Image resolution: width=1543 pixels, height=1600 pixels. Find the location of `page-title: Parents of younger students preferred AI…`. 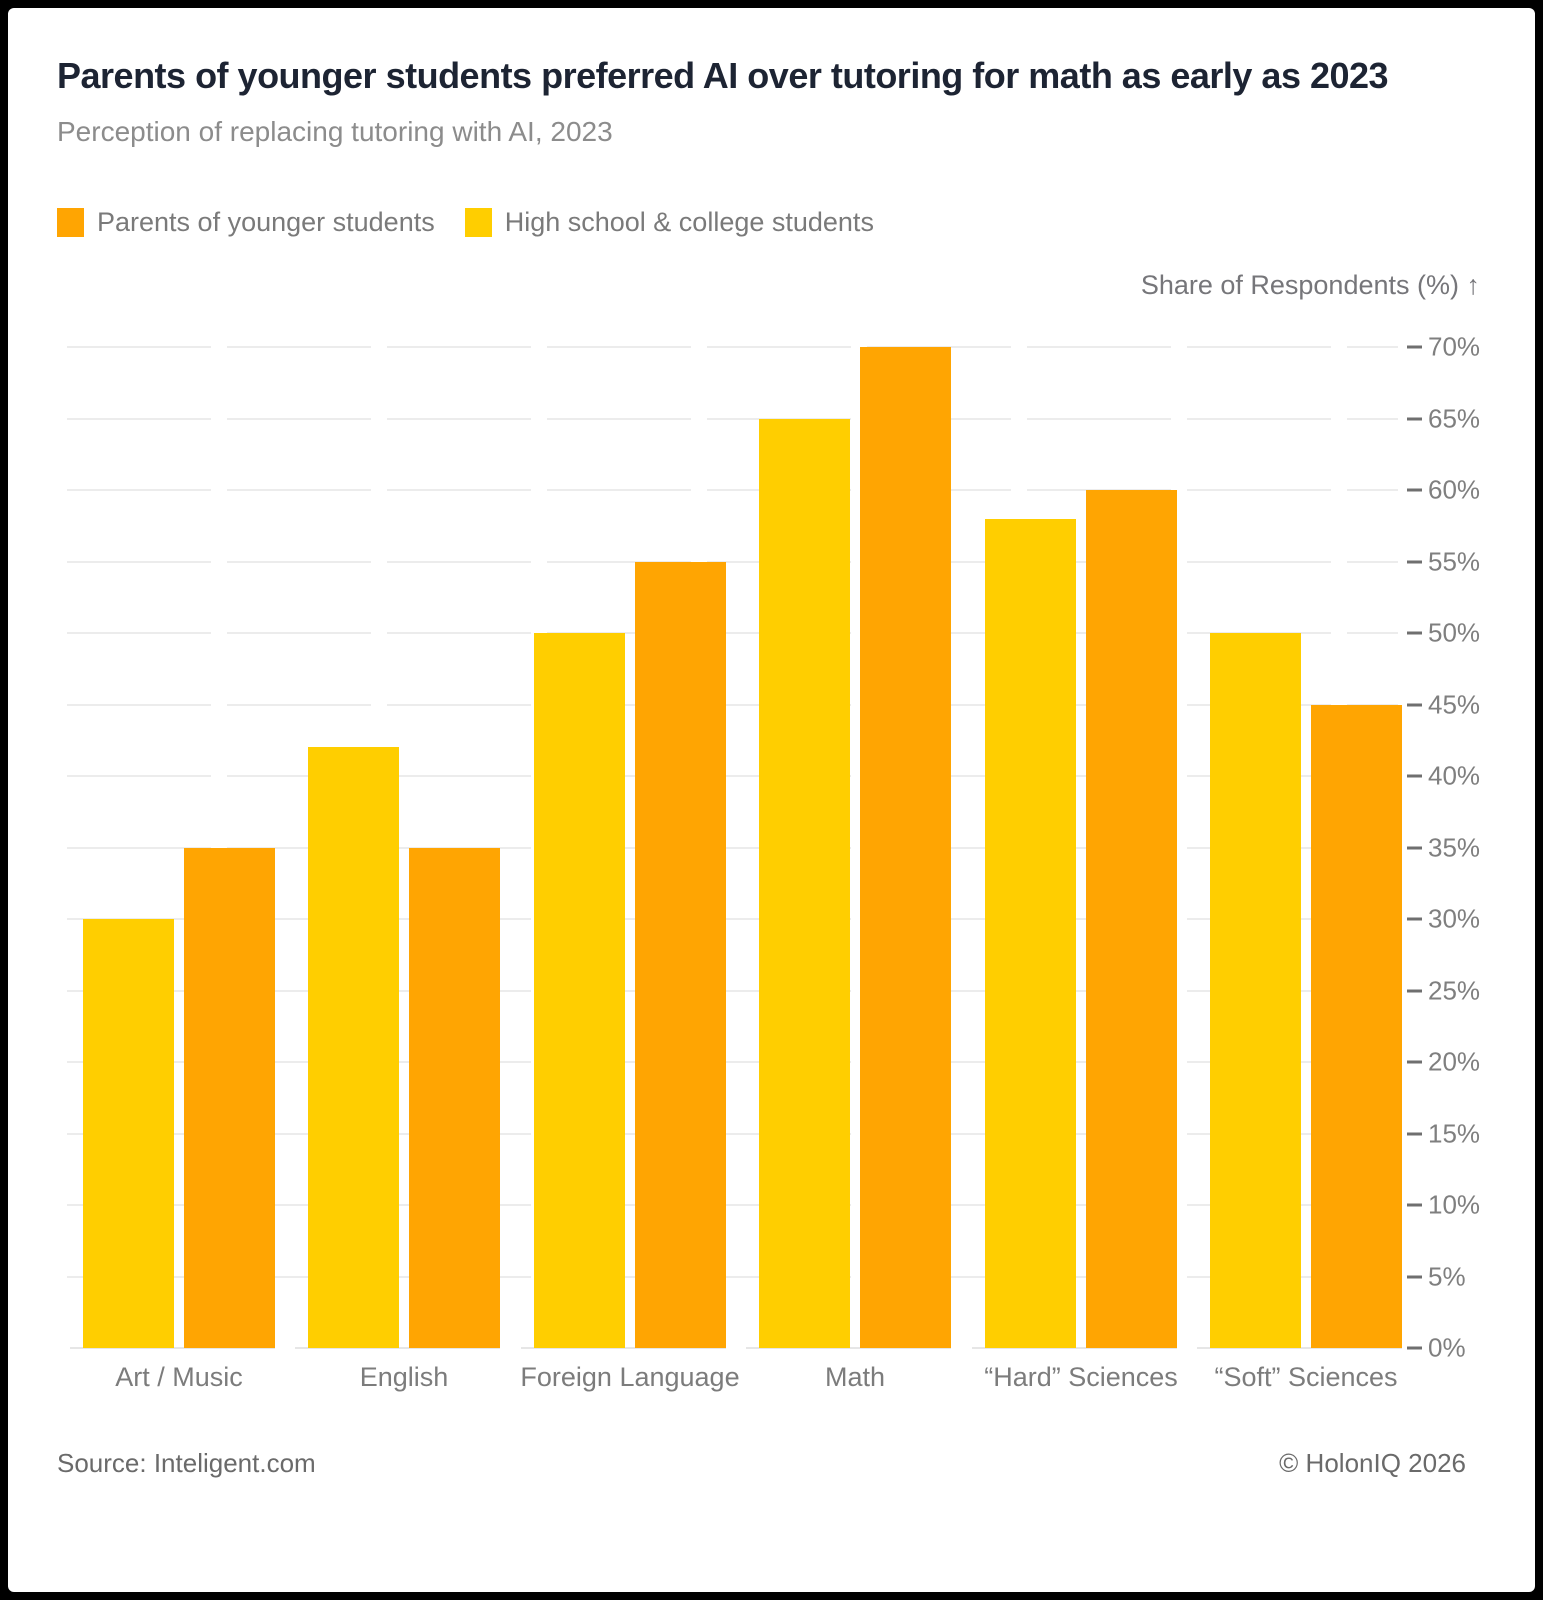

page-title: Parents of younger students preferred AI… is located at coordinates (723, 75).